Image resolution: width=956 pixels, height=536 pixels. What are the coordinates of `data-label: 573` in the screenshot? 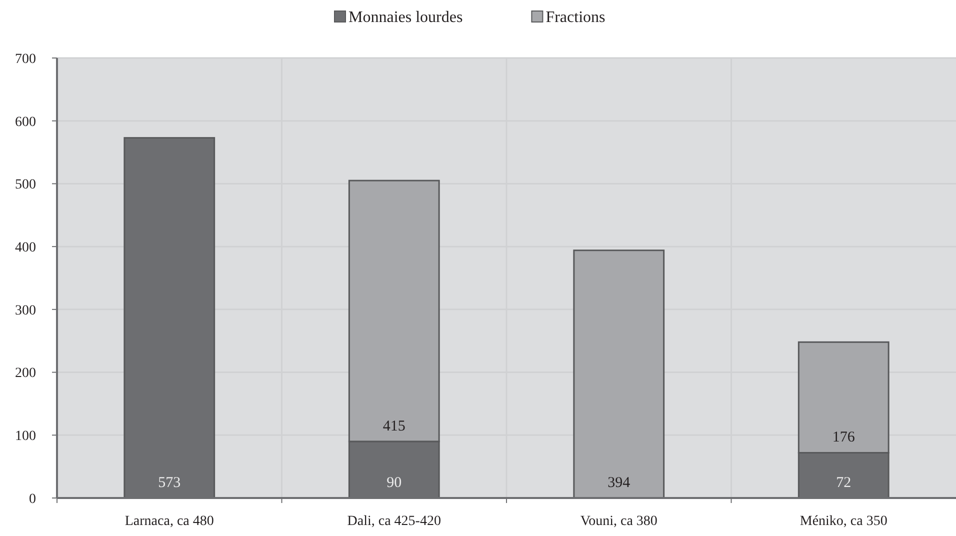 It's located at (169, 483).